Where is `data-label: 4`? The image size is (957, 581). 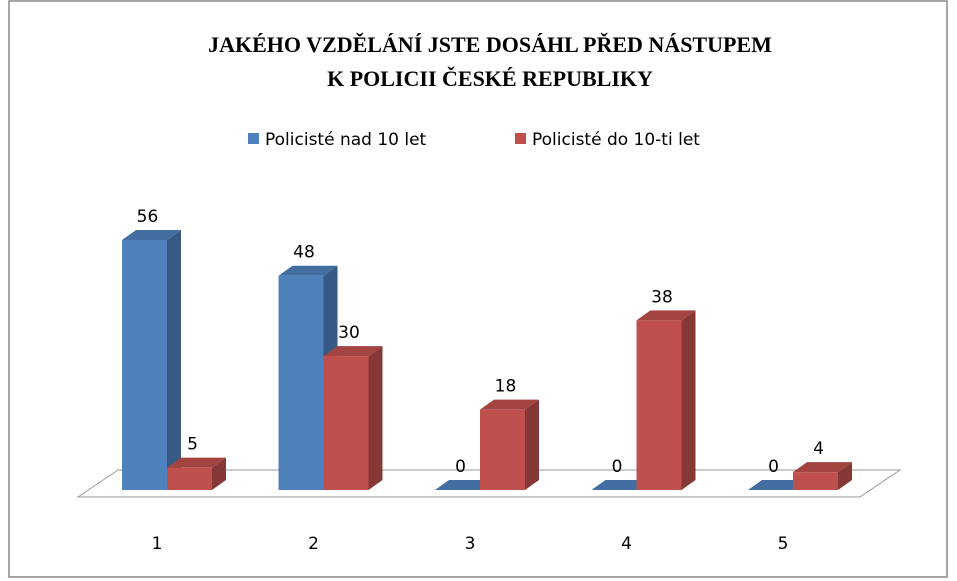
data-label: 4 is located at coordinates (818, 449).